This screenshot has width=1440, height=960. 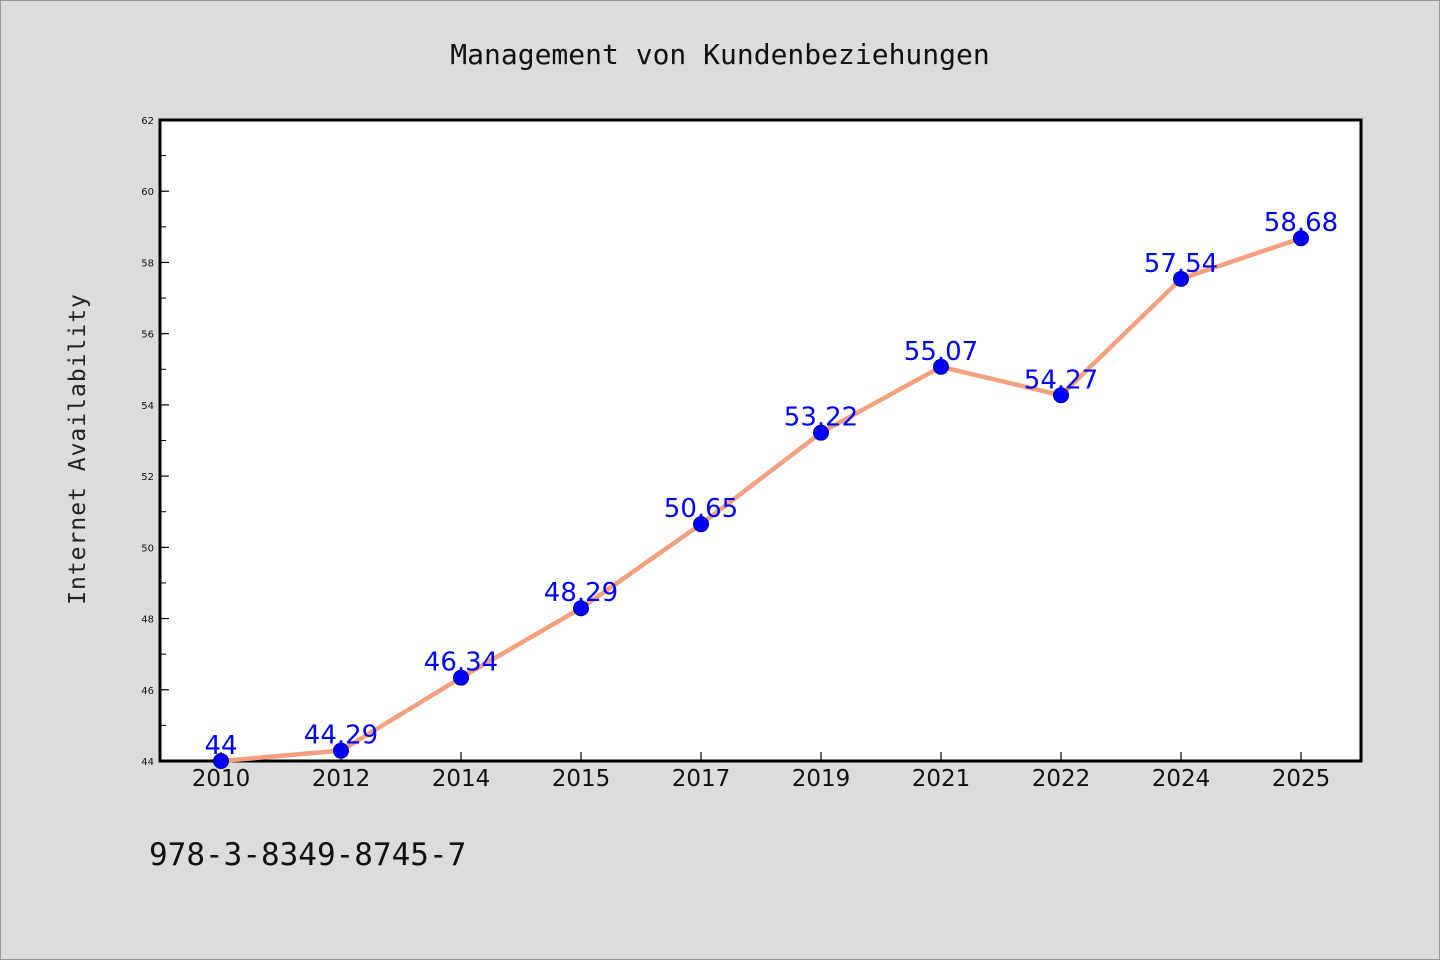 What do you see at coordinates (461, 663) in the screenshot?
I see `data-label: 46.34` at bounding box center [461, 663].